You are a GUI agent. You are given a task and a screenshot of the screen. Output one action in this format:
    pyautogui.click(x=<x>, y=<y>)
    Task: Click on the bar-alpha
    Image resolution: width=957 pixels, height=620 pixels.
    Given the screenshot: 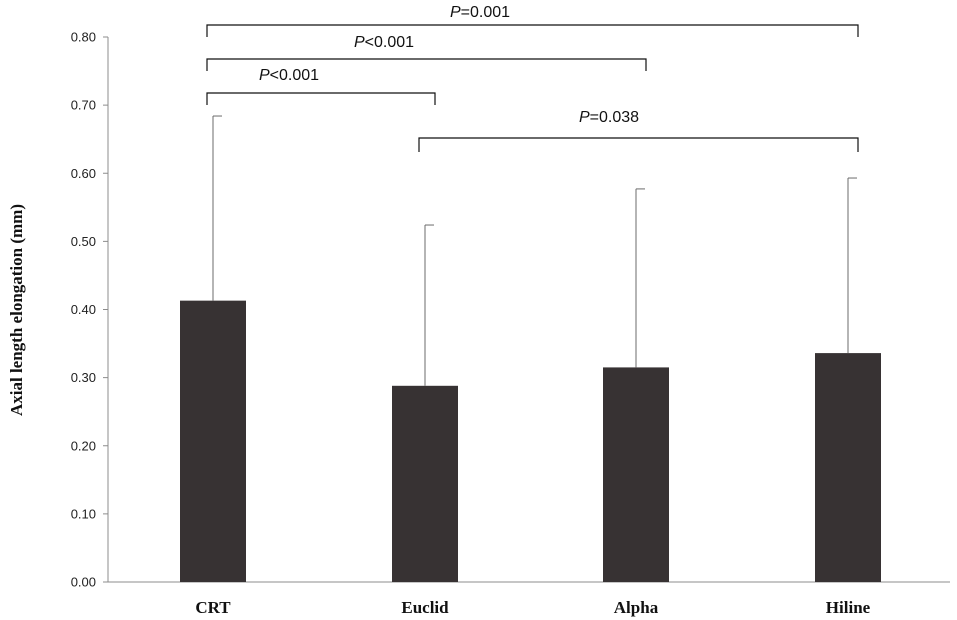 What is the action you would take?
    pyautogui.click(x=636, y=474)
    